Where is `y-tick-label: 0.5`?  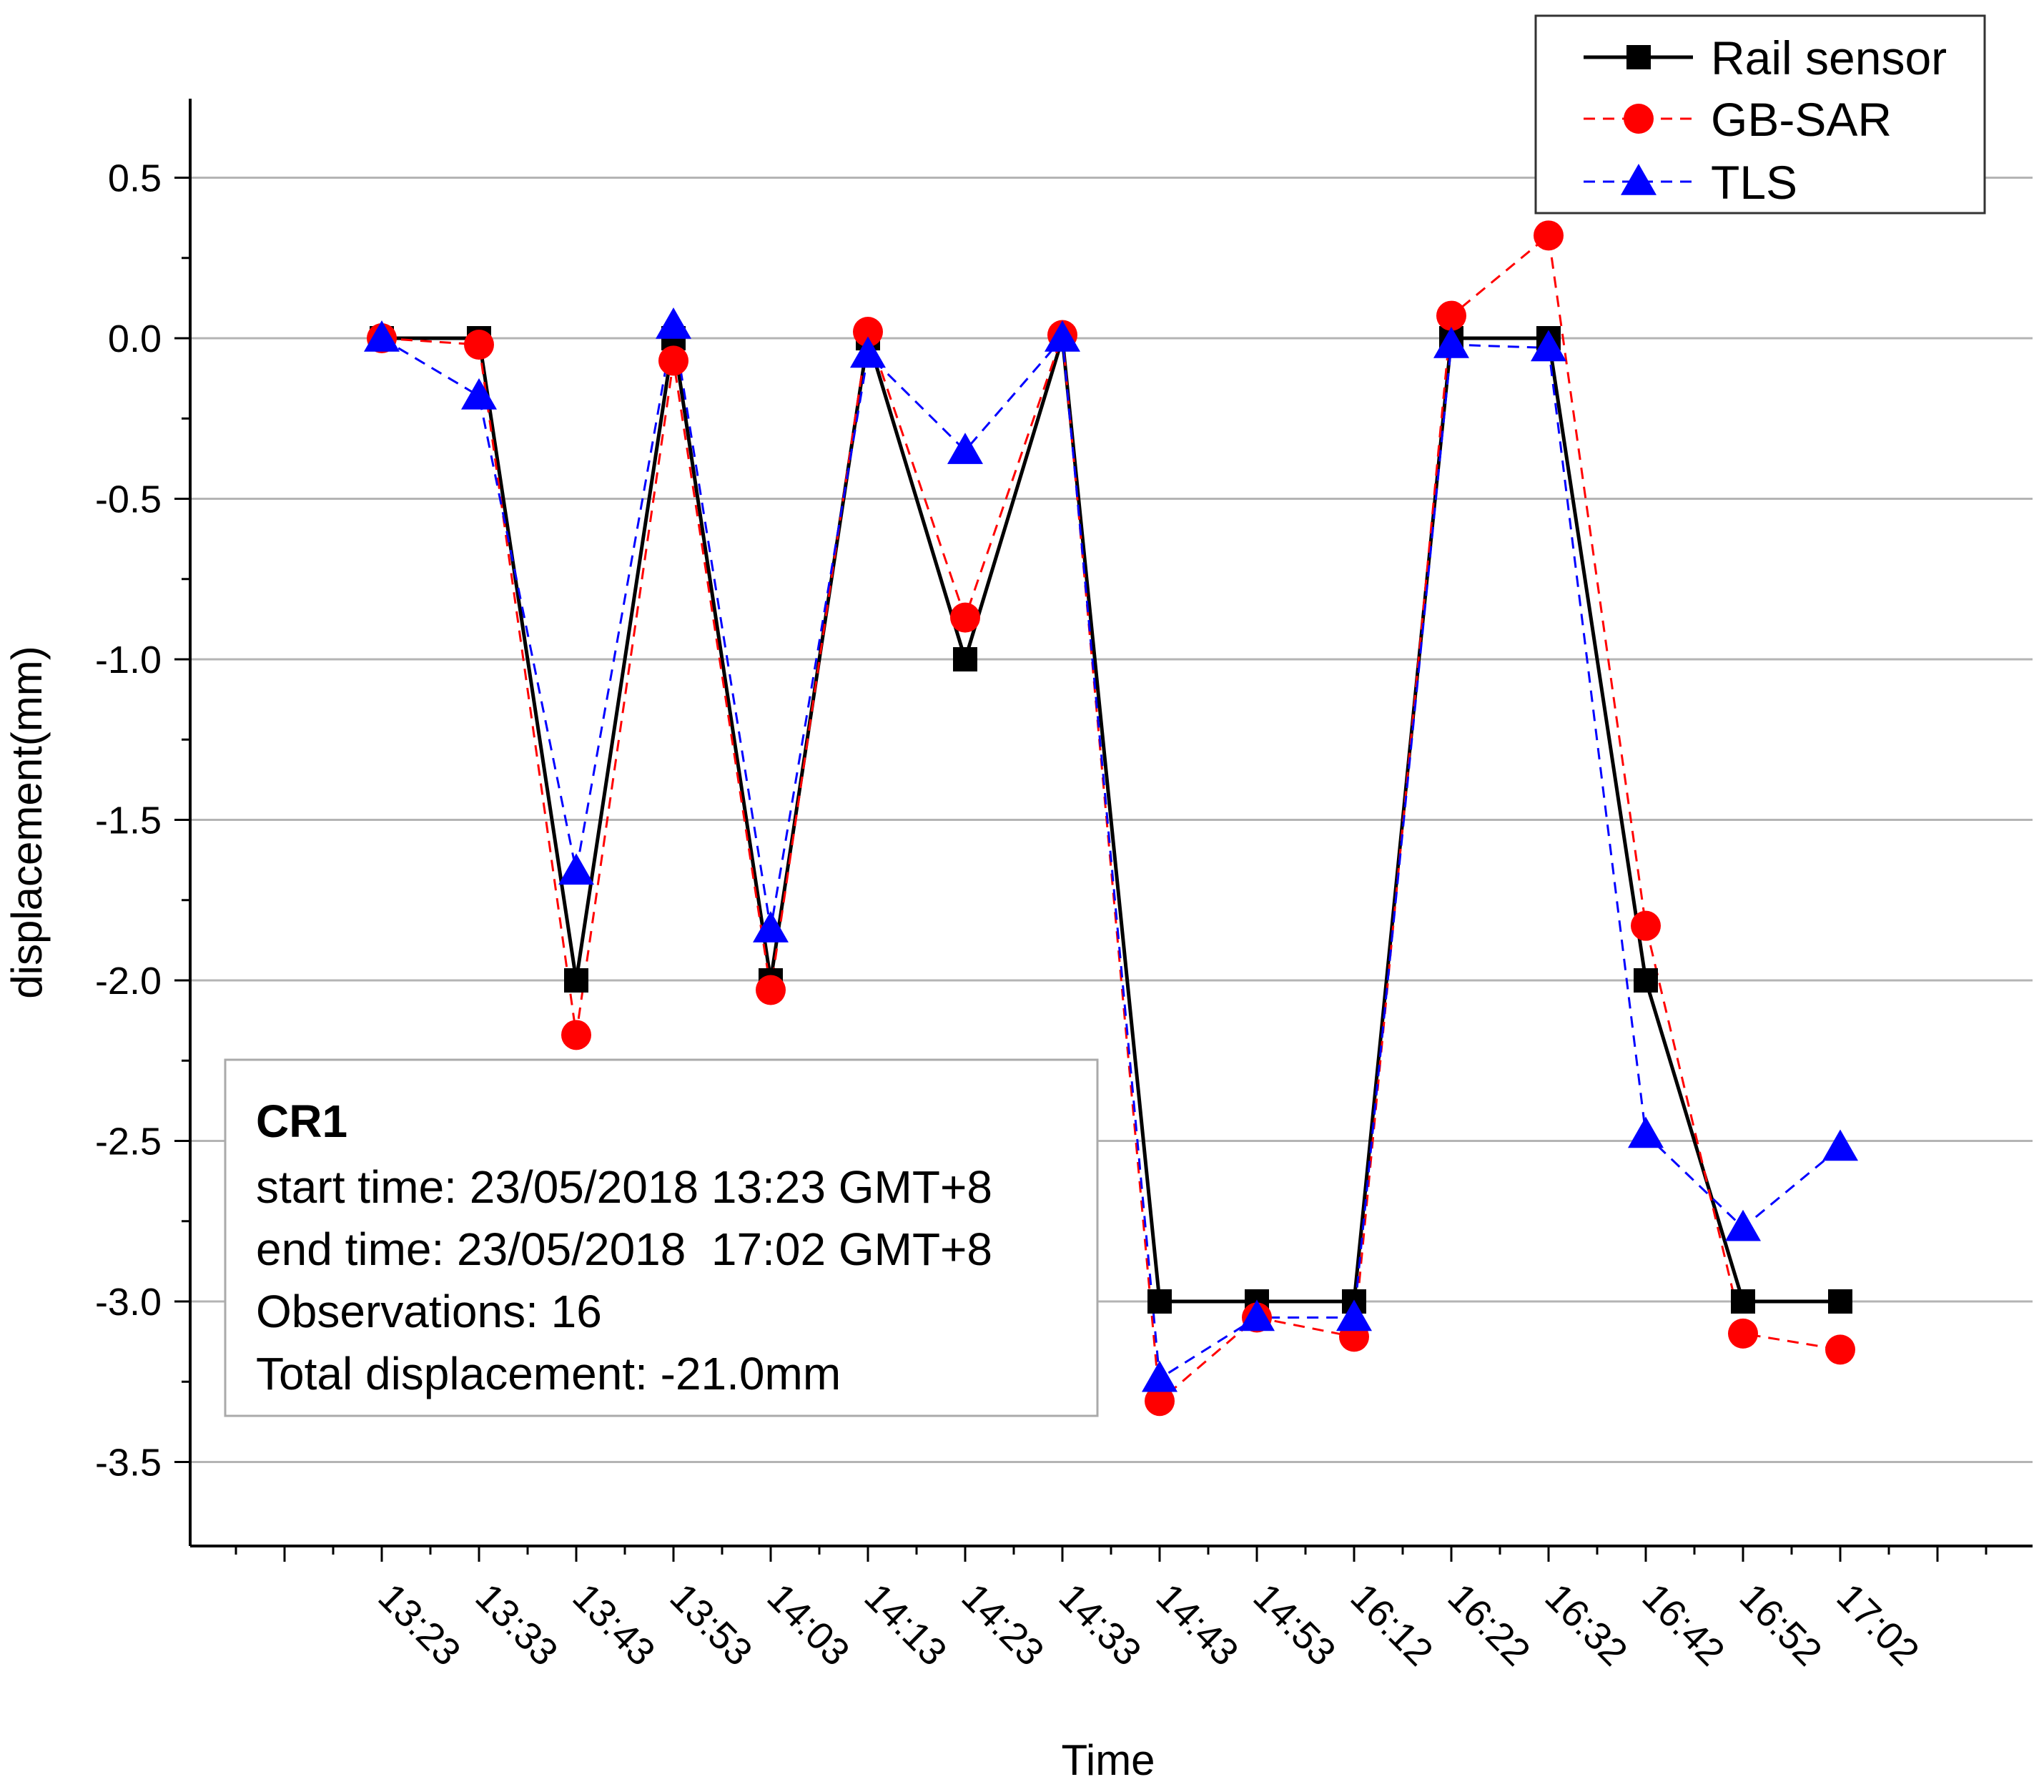
y-tick-label: 0.5 is located at coordinates (135, 178).